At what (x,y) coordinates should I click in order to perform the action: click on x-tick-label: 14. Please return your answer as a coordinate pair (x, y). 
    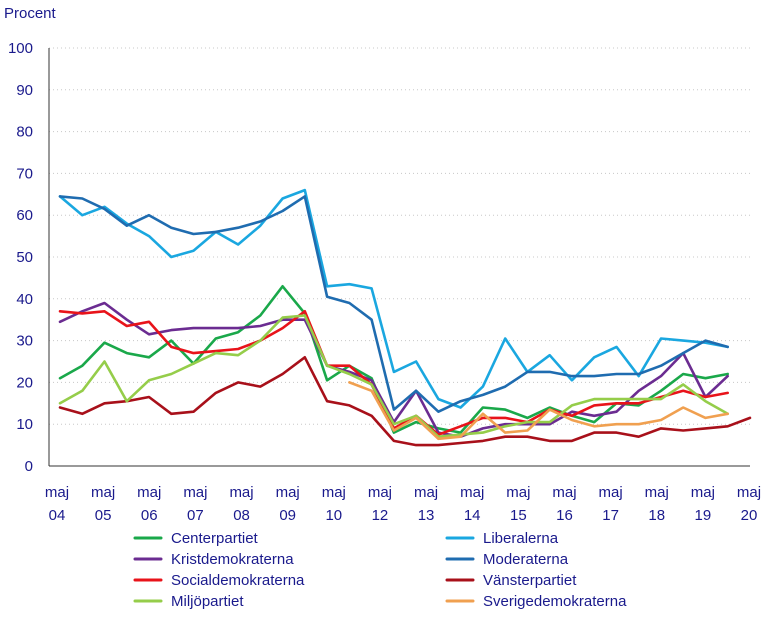
    Looking at the image, I should click on (472, 515).